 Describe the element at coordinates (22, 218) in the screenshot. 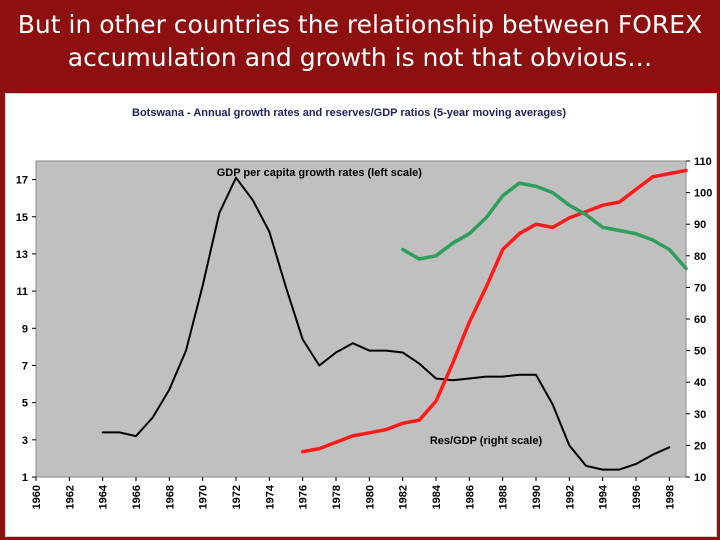

I see `left-axis-tick-label: 15` at that location.